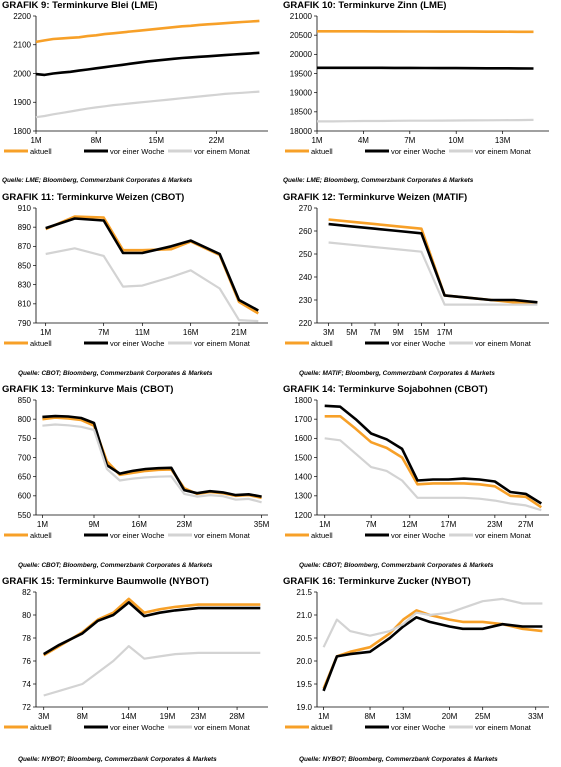 This screenshot has height=767, width=561. I want to click on y-tick-label: 76, so click(26, 661).